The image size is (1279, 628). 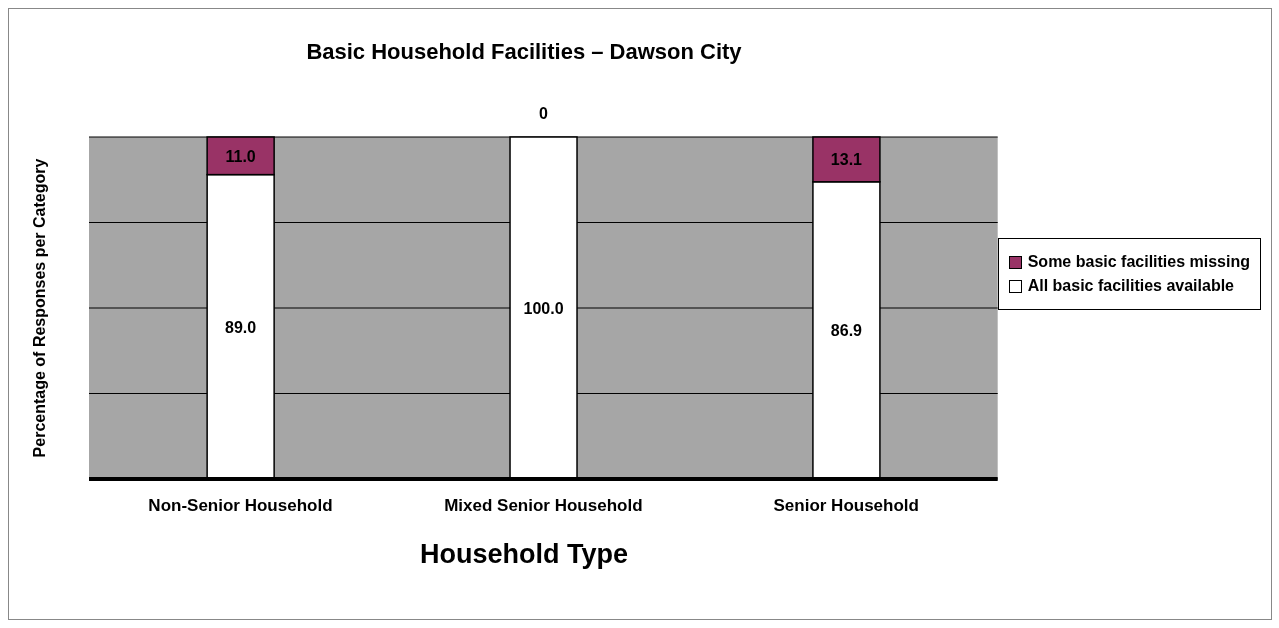 I want to click on data-label: 11.0, so click(x=240, y=156).